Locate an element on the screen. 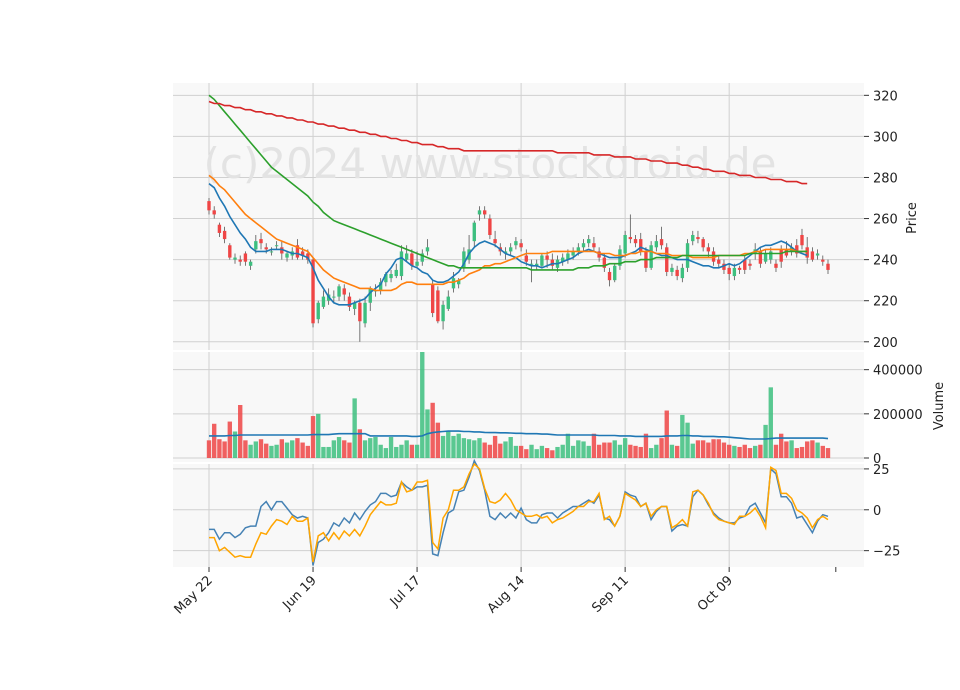 The height and width of the screenshot is (690, 960). y-tick-label: 320 is located at coordinates (885, 96).